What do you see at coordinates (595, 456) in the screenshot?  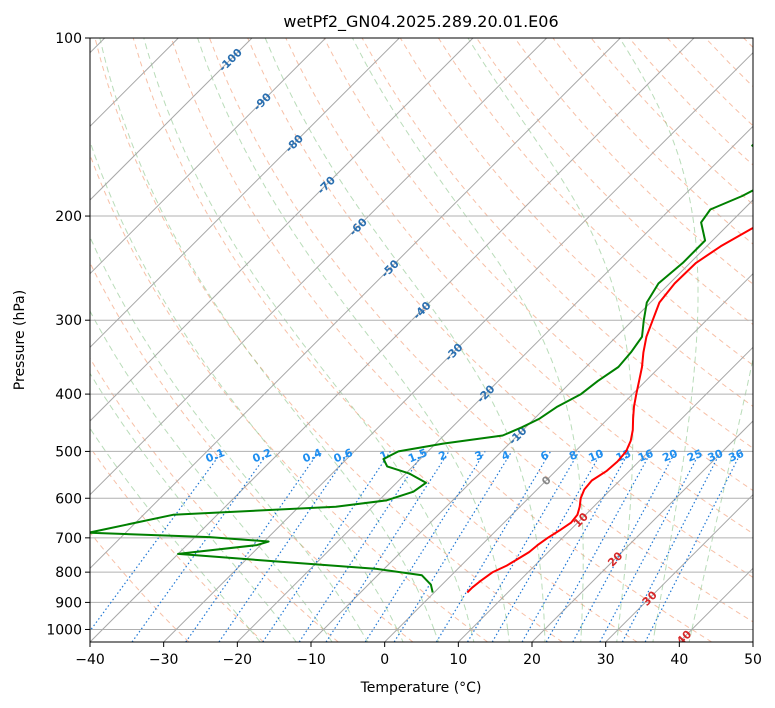 I see `mixing-ratio-label: 10` at bounding box center [595, 456].